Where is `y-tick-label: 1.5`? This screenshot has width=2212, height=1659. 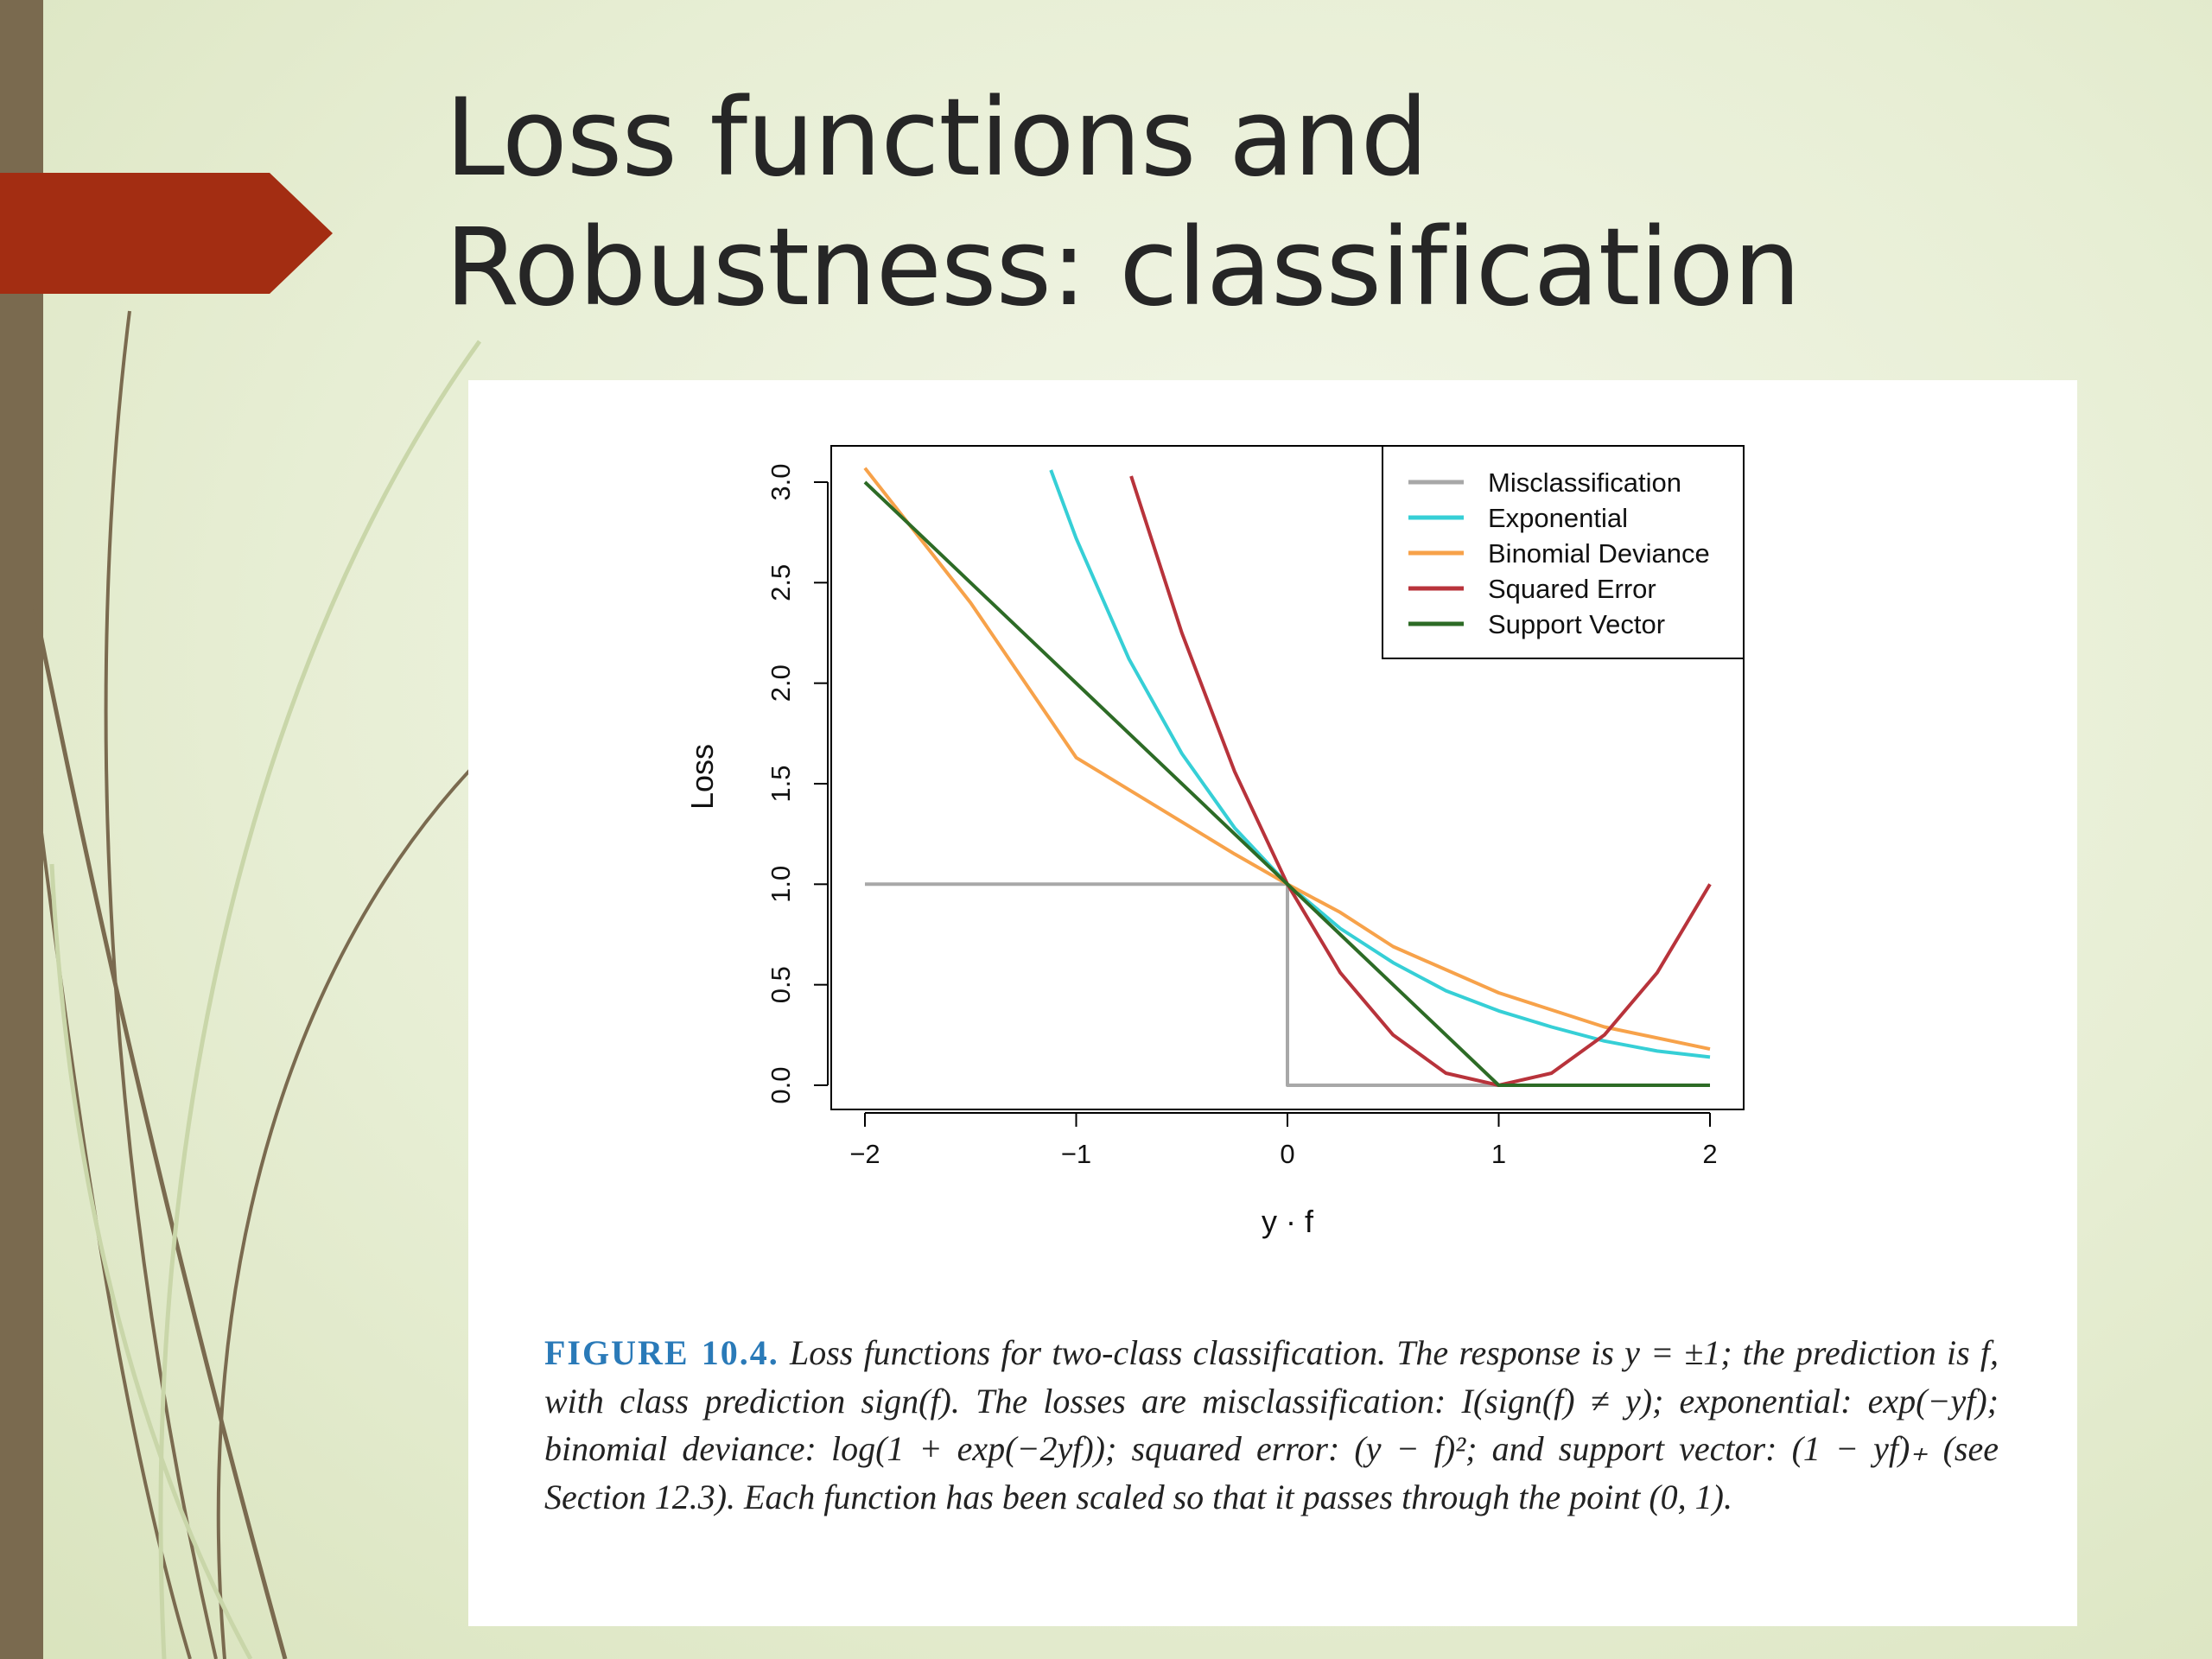 y-tick-label: 1.5 is located at coordinates (781, 783).